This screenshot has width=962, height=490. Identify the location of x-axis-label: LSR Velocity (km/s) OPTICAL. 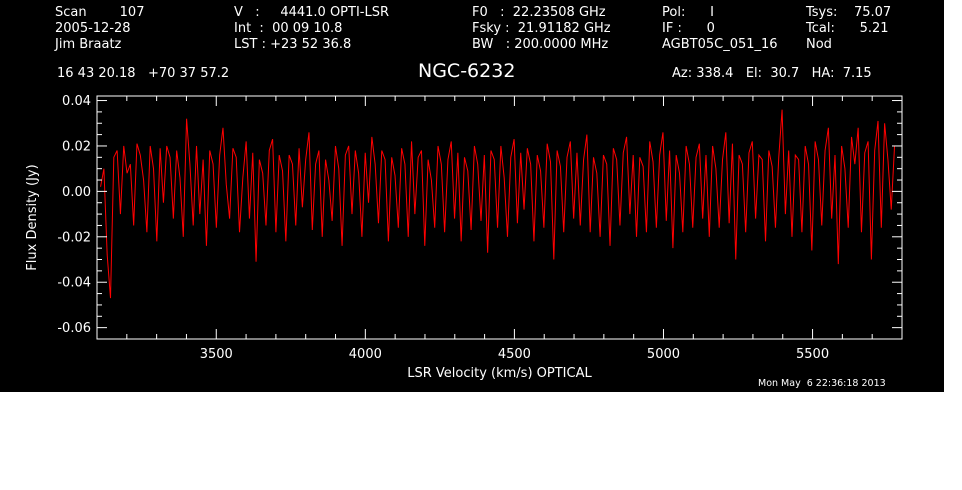
(499, 373).